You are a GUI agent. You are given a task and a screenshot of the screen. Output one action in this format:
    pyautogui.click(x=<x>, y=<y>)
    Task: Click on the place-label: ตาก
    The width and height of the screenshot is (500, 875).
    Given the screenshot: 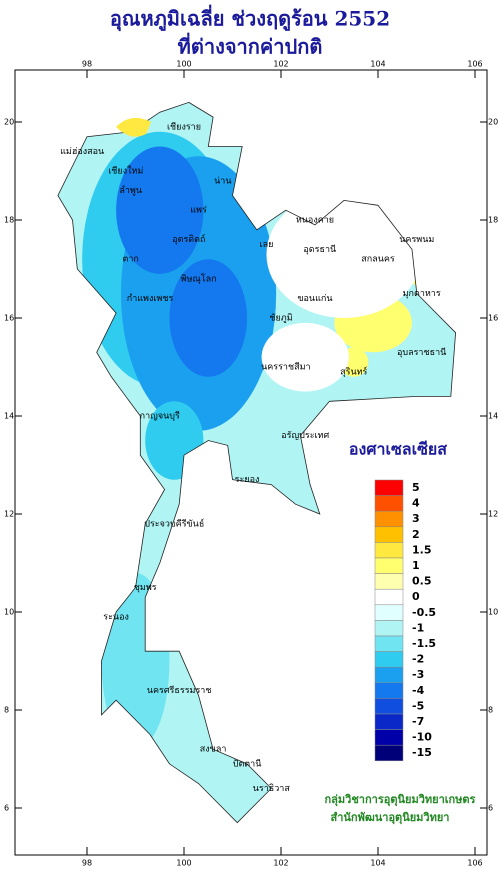 What is the action you would take?
    pyautogui.click(x=130, y=260)
    